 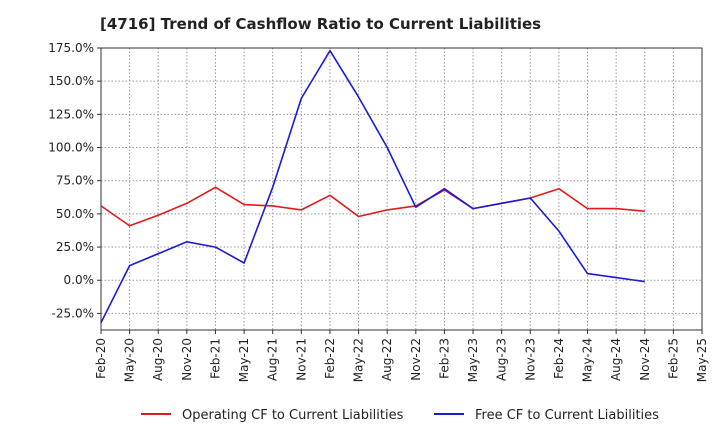 What do you see at coordinates (158, 359) in the screenshot?
I see `x-tick-label: Aug-20` at bounding box center [158, 359].